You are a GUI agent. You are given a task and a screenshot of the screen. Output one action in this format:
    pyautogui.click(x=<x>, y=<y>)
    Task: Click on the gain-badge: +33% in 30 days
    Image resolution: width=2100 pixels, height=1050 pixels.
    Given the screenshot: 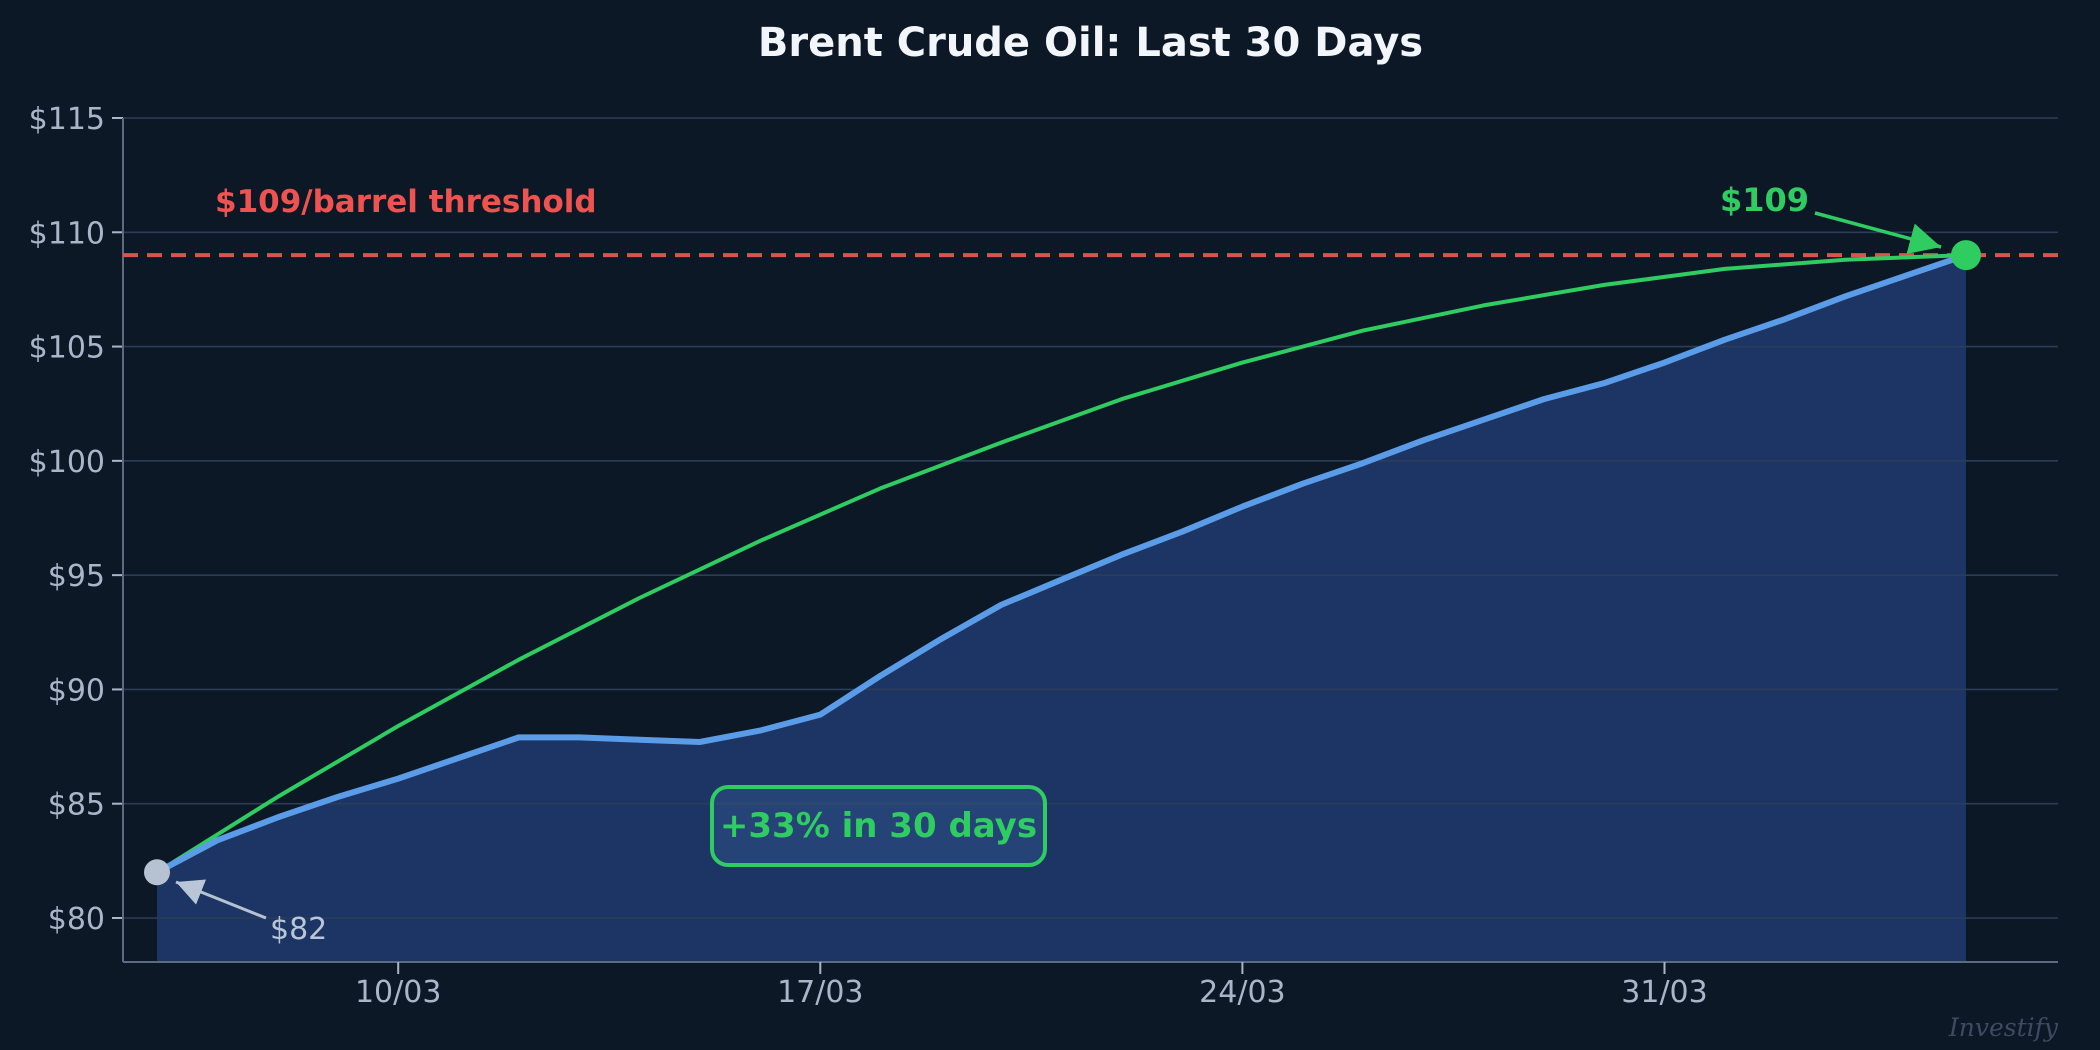 What is the action you would take?
    pyautogui.click(x=878, y=826)
    